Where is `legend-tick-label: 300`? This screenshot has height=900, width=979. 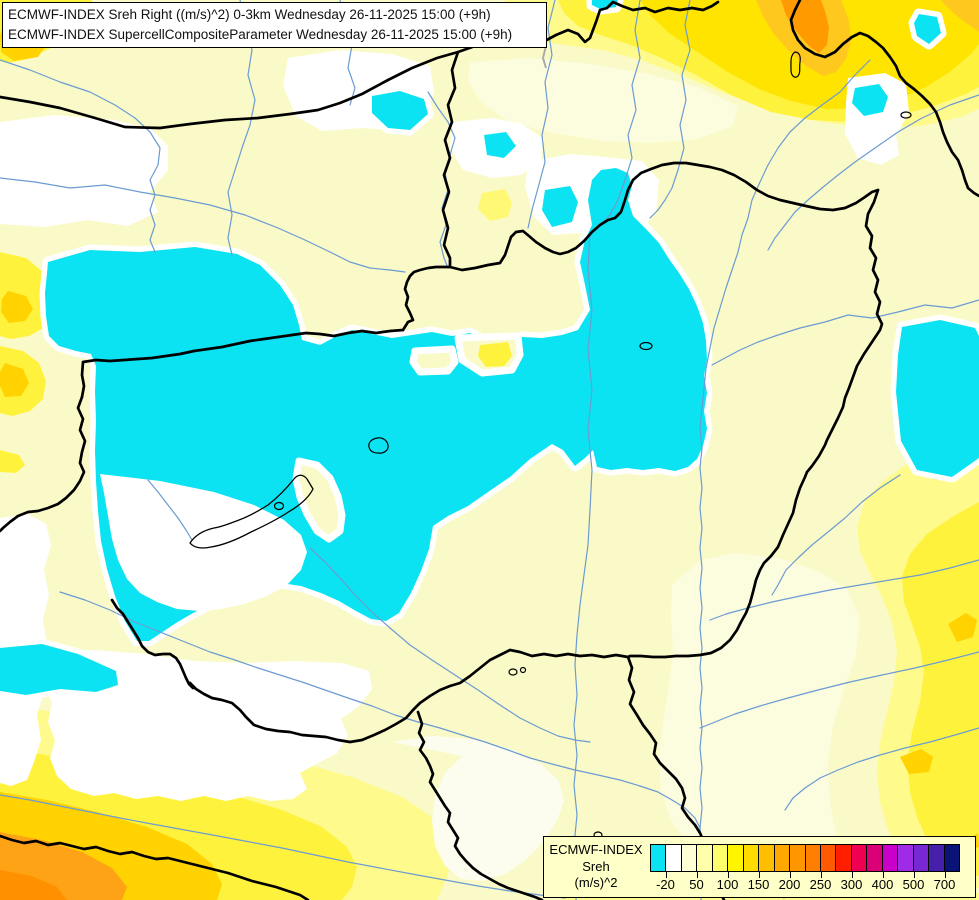 legend-tick-label: 300 is located at coordinates (851, 884).